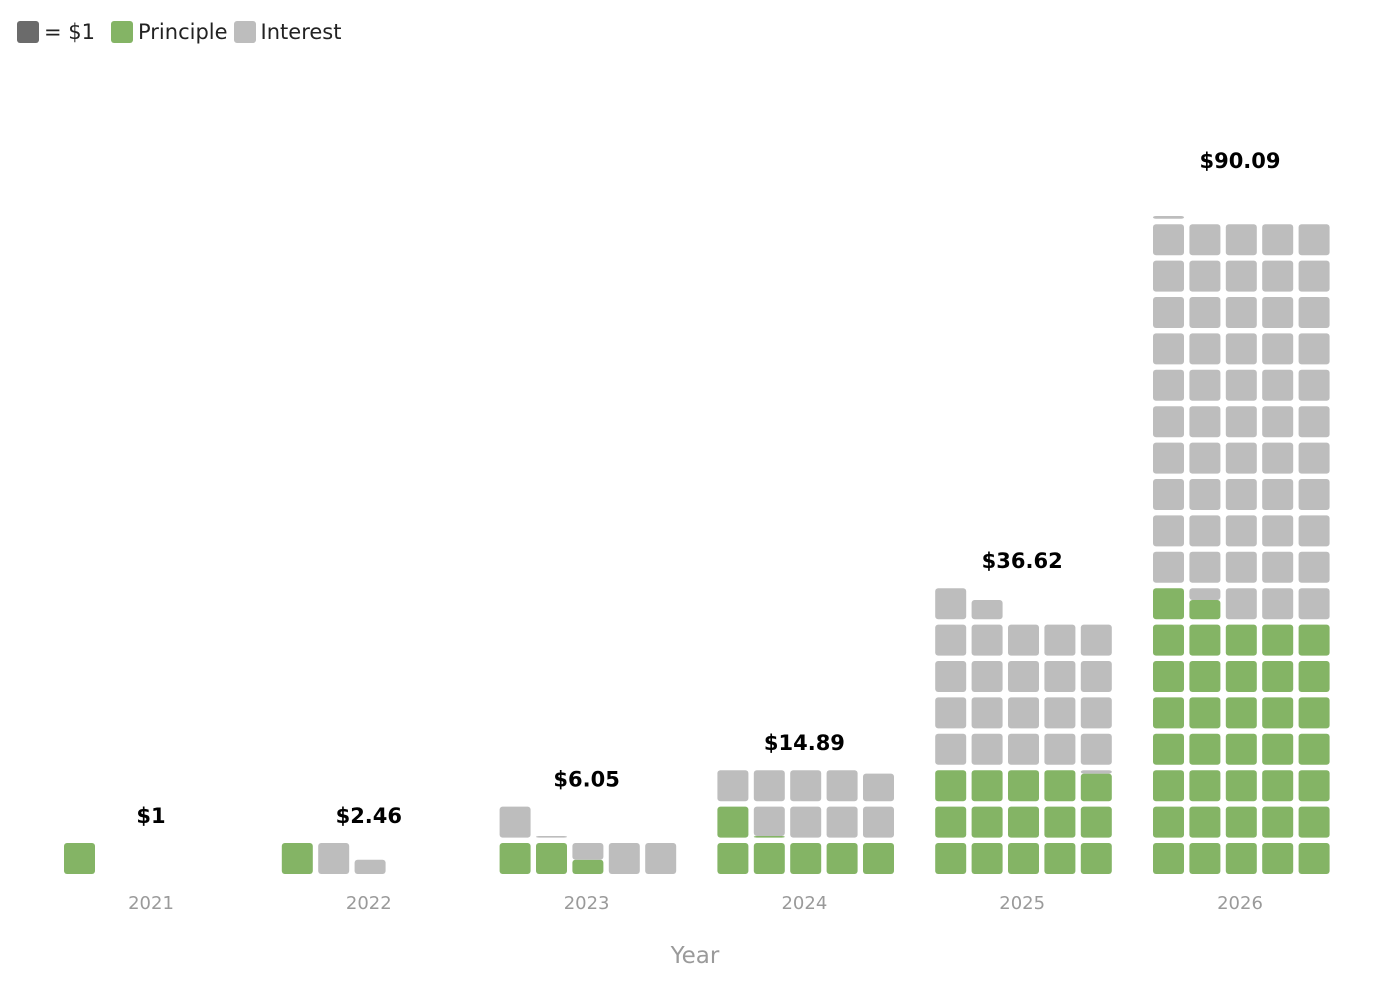 The width and height of the screenshot is (1392, 1001). Describe the element at coordinates (1239, 161) in the screenshot. I see `total-label-2026: $90.09` at that location.